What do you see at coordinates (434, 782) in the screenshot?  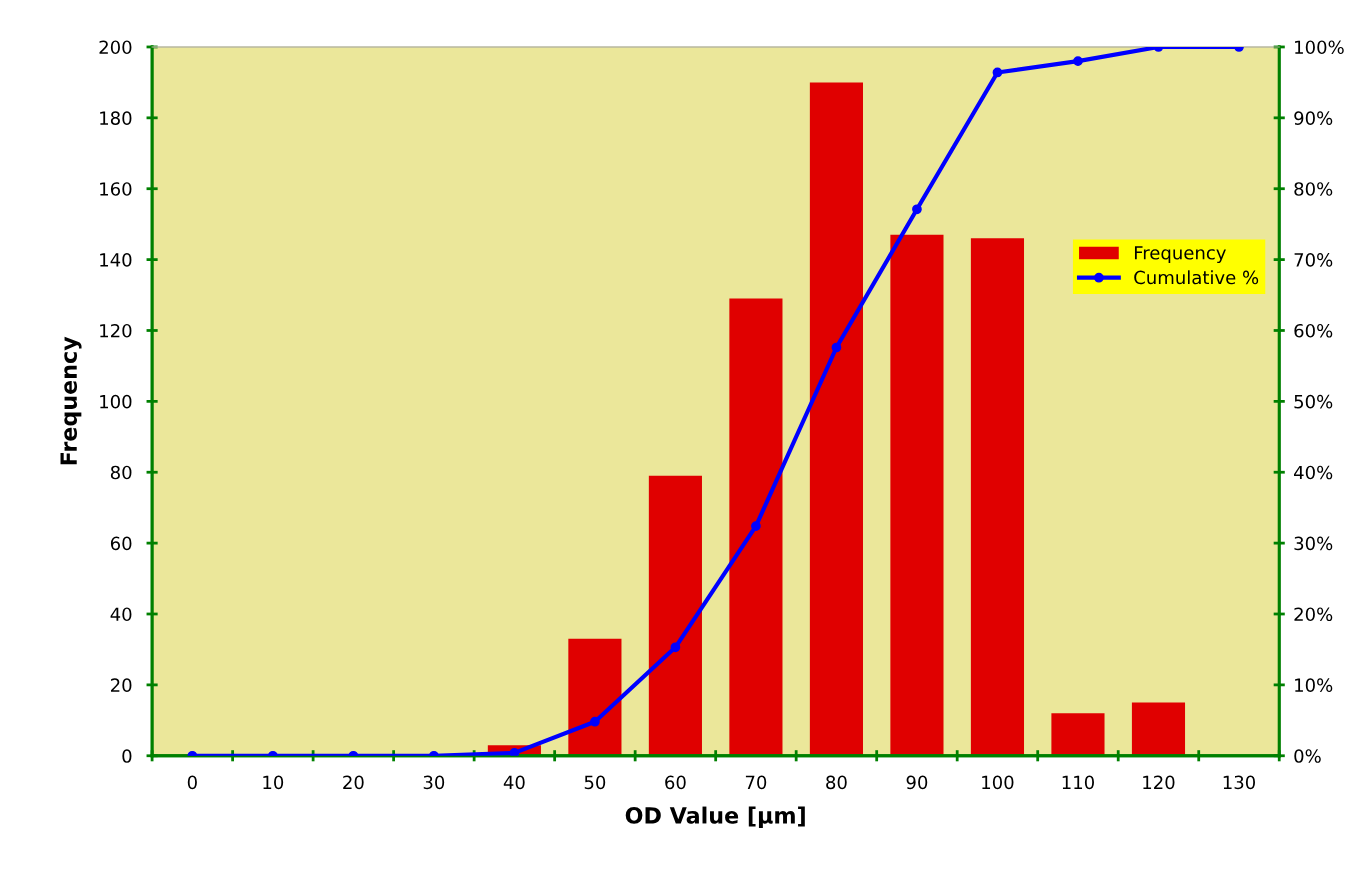 I see `x-tick-label: 30` at bounding box center [434, 782].